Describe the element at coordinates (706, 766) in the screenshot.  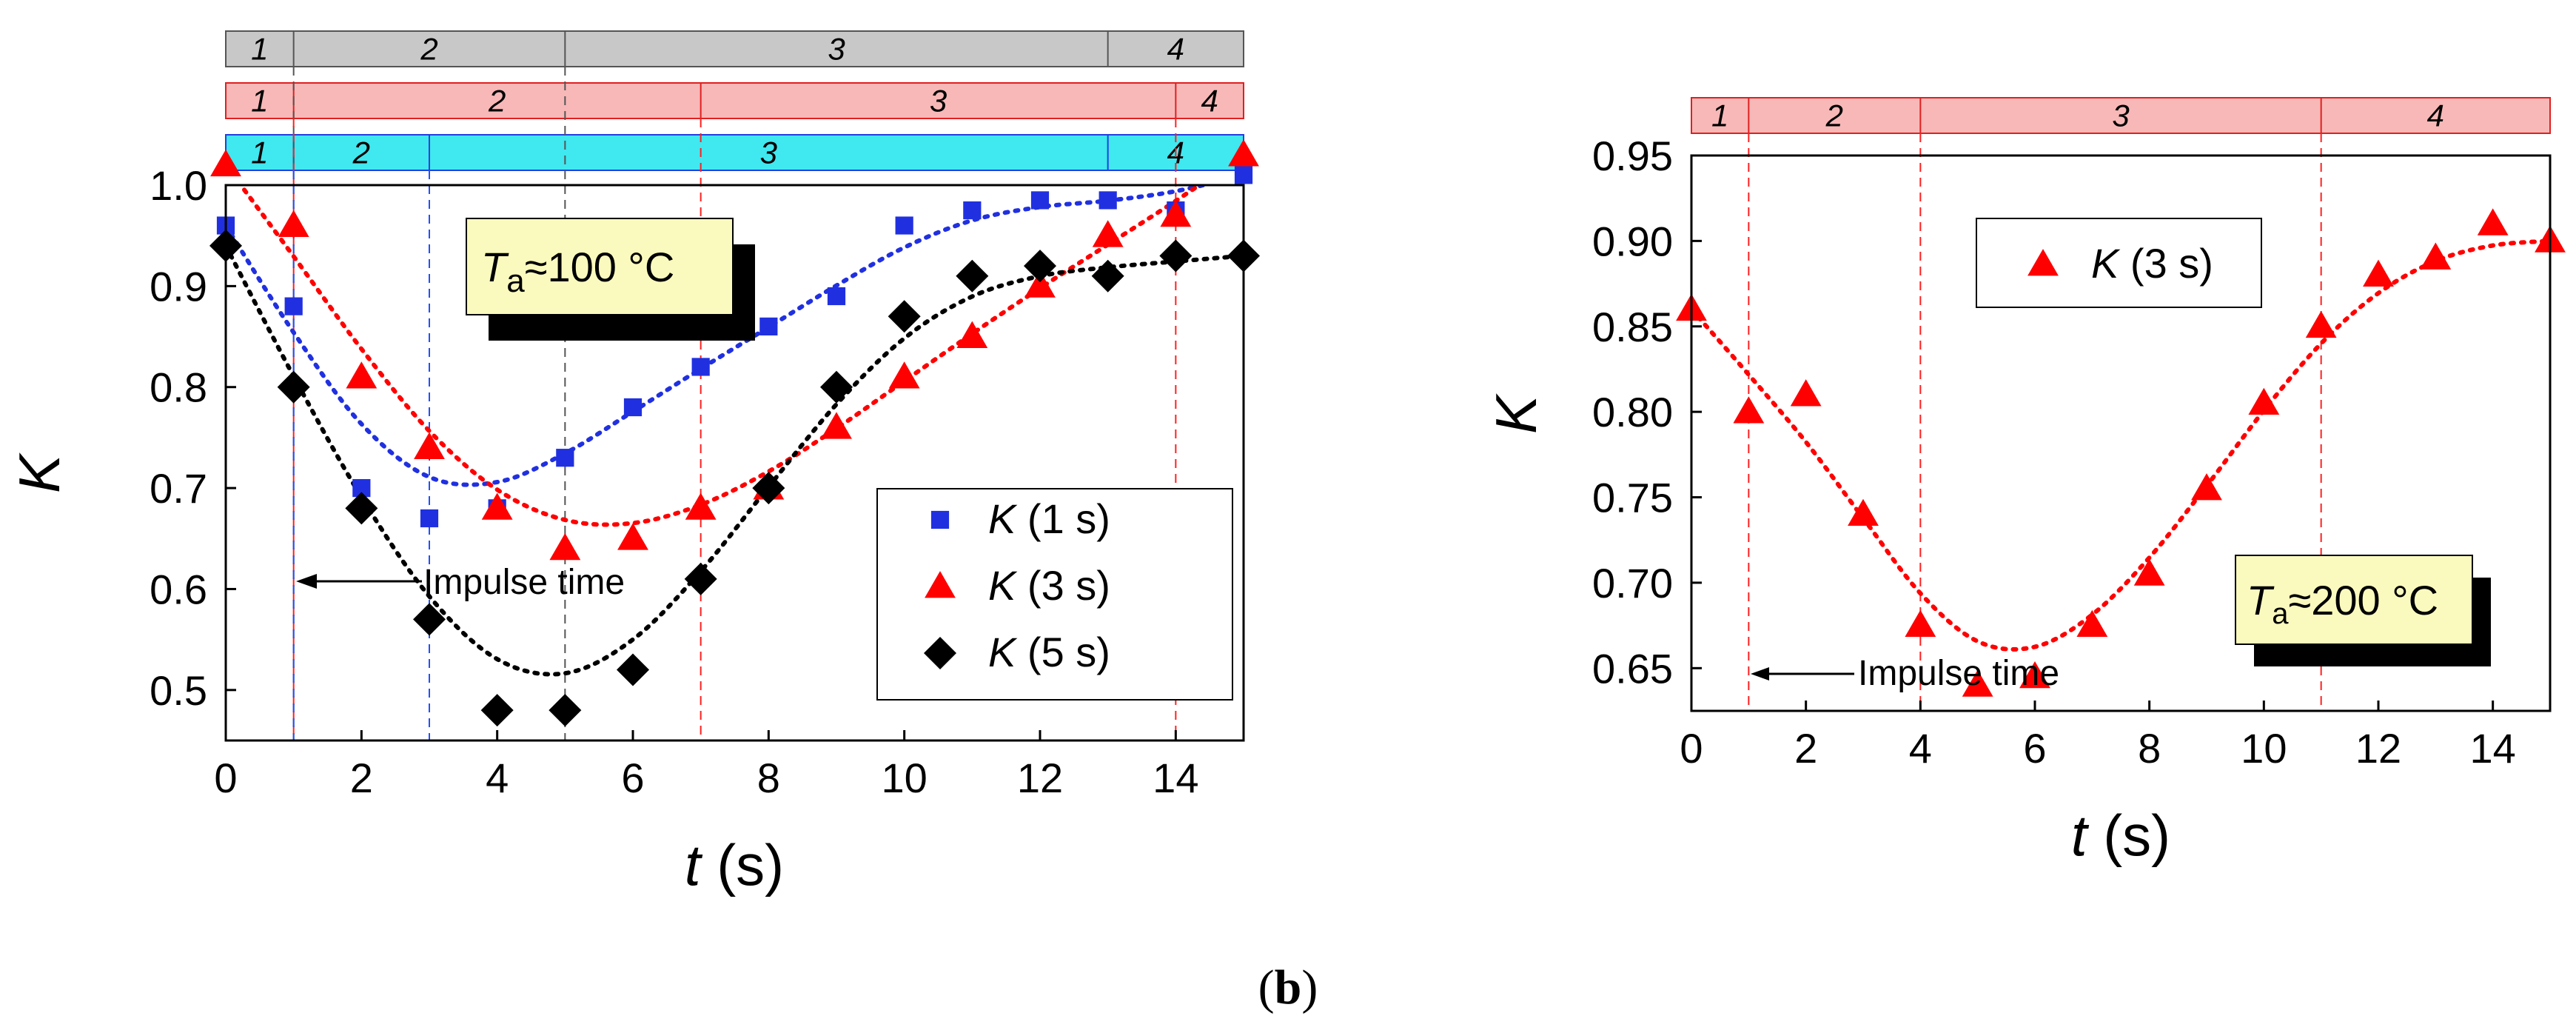
I see `x-ticks-left: 0 2 4 6 8 10 12 14` at that location.